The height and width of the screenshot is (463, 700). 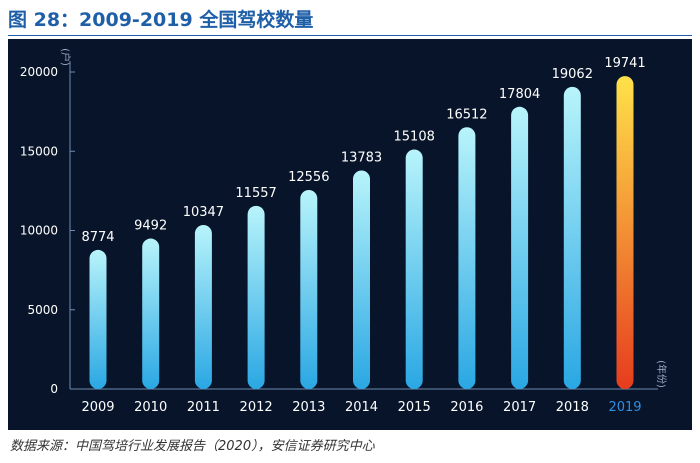 I want to click on x-tick-label-2019: 2019, so click(x=624, y=407).